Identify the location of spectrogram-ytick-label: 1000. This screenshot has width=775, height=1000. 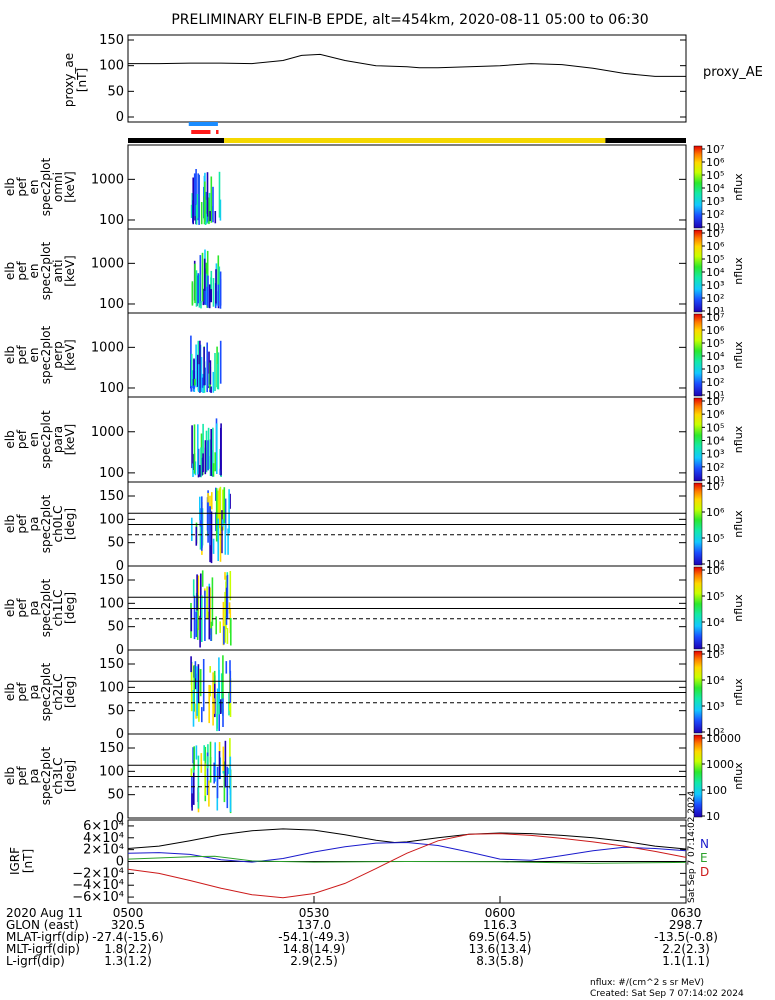
(107, 263).